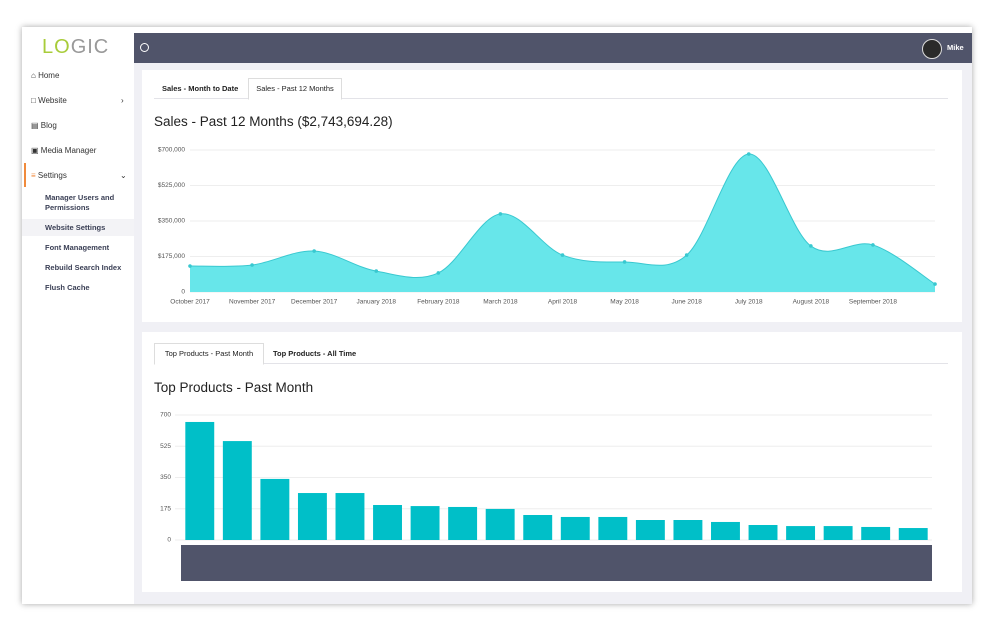 This screenshot has width=1000, height=628. Describe the element at coordinates (49, 75) in the screenshot. I see `nav-label: Home` at that location.